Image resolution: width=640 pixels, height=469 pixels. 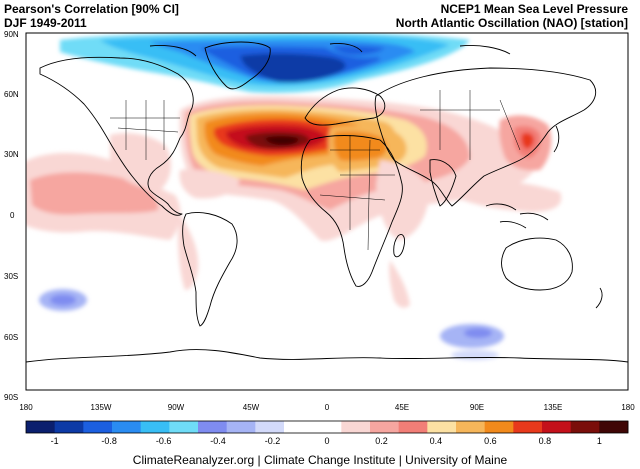 I want to click on lon-label-90w: 90W, so click(x=176, y=407).